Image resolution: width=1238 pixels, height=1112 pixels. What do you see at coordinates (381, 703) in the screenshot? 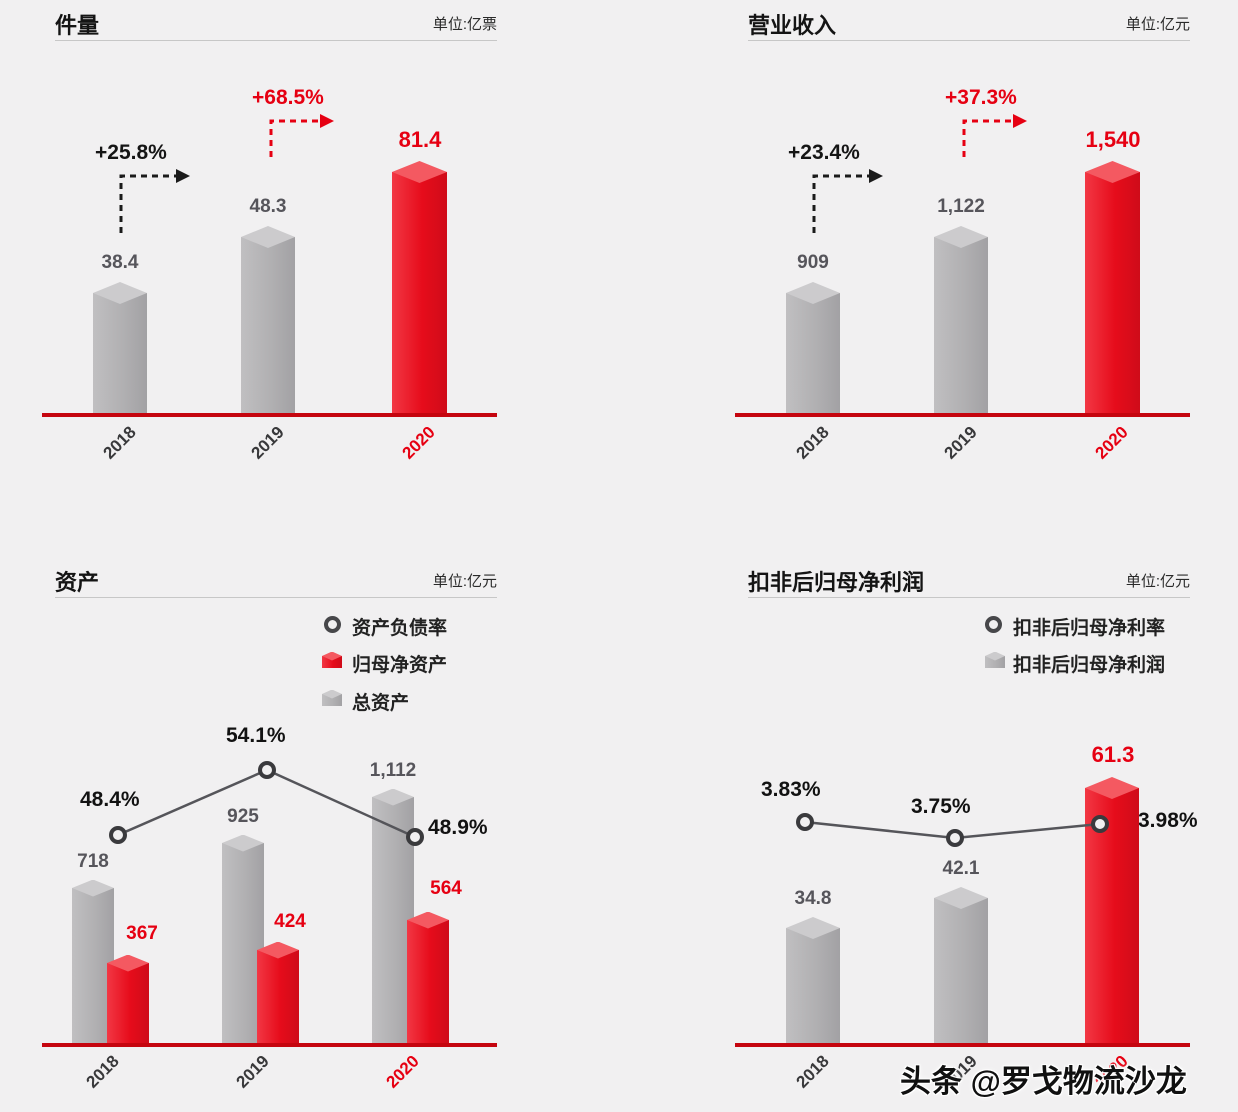
I see `legend-item-total-assets: 总资产` at bounding box center [381, 703].